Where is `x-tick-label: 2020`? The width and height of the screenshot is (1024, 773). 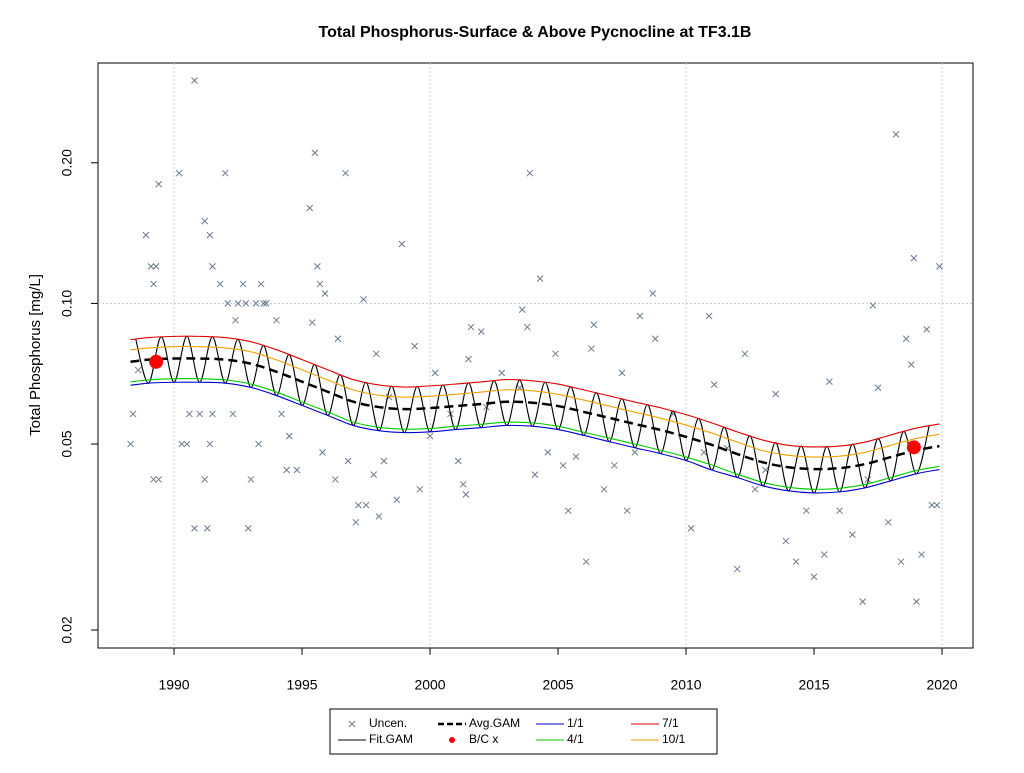
x-tick-label: 2020 is located at coordinates (941, 685).